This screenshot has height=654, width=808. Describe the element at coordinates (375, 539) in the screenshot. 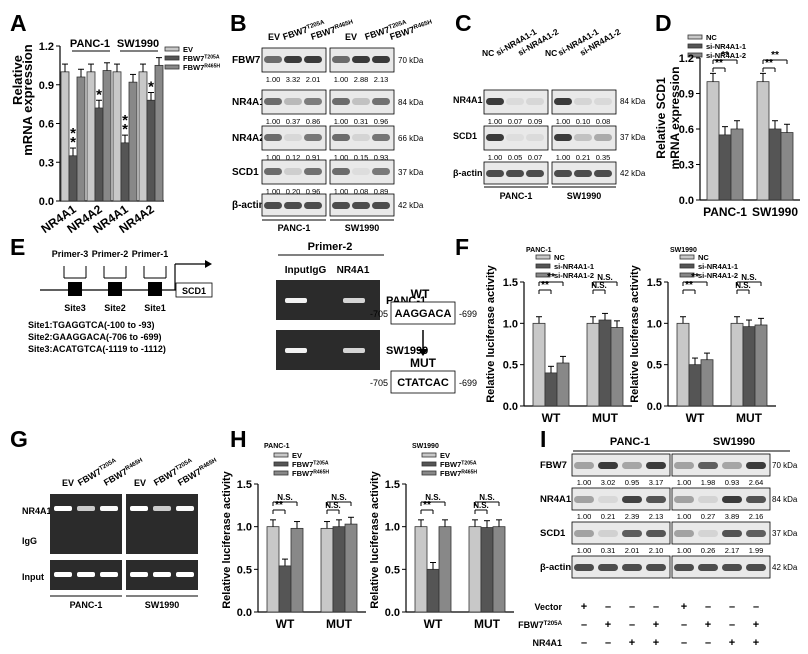

I see `panel-h-y-label: Relative luciferase activity` at that location.